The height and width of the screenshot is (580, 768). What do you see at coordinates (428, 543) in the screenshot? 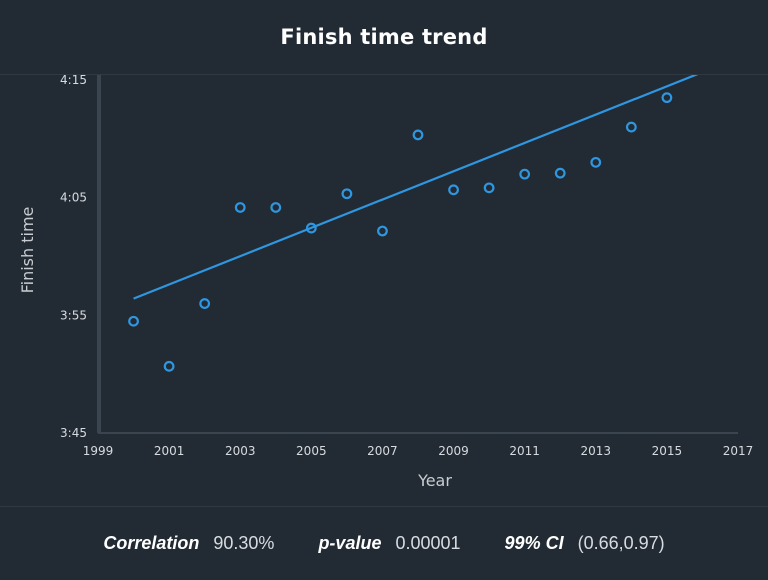
I see `pvalue-value: 0.00001` at bounding box center [428, 543].